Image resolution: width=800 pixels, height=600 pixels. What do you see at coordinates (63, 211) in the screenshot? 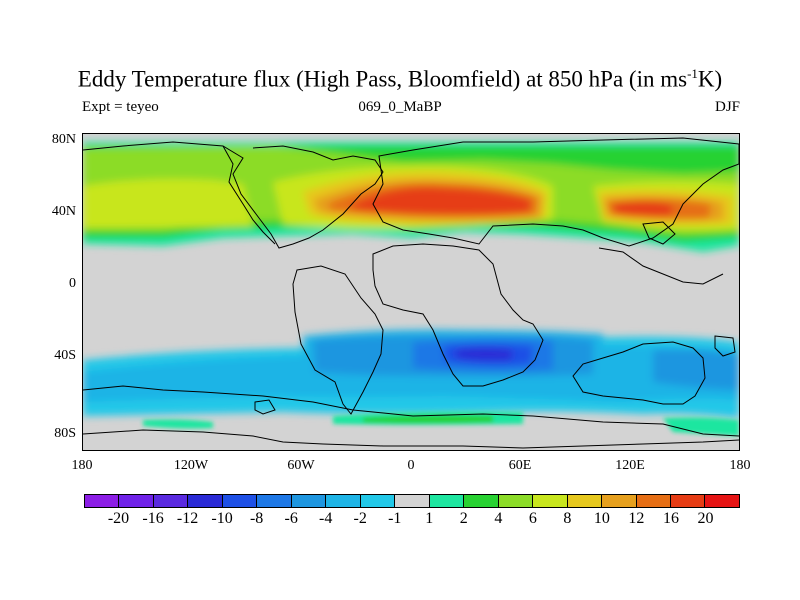
I see `y-tick-label: 40N` at bounding box center [63, 211].